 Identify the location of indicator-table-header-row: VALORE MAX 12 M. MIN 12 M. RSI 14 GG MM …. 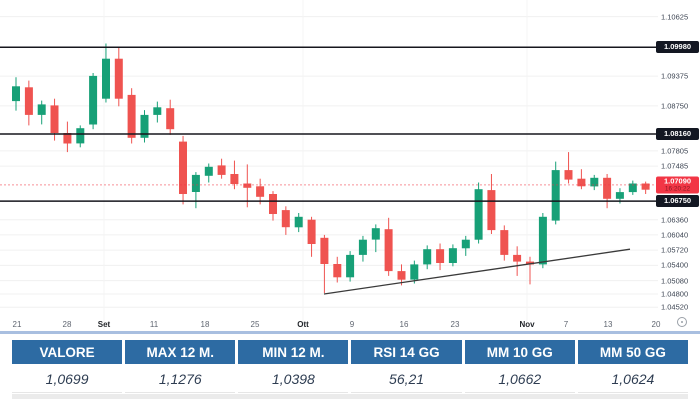
(350, 352).